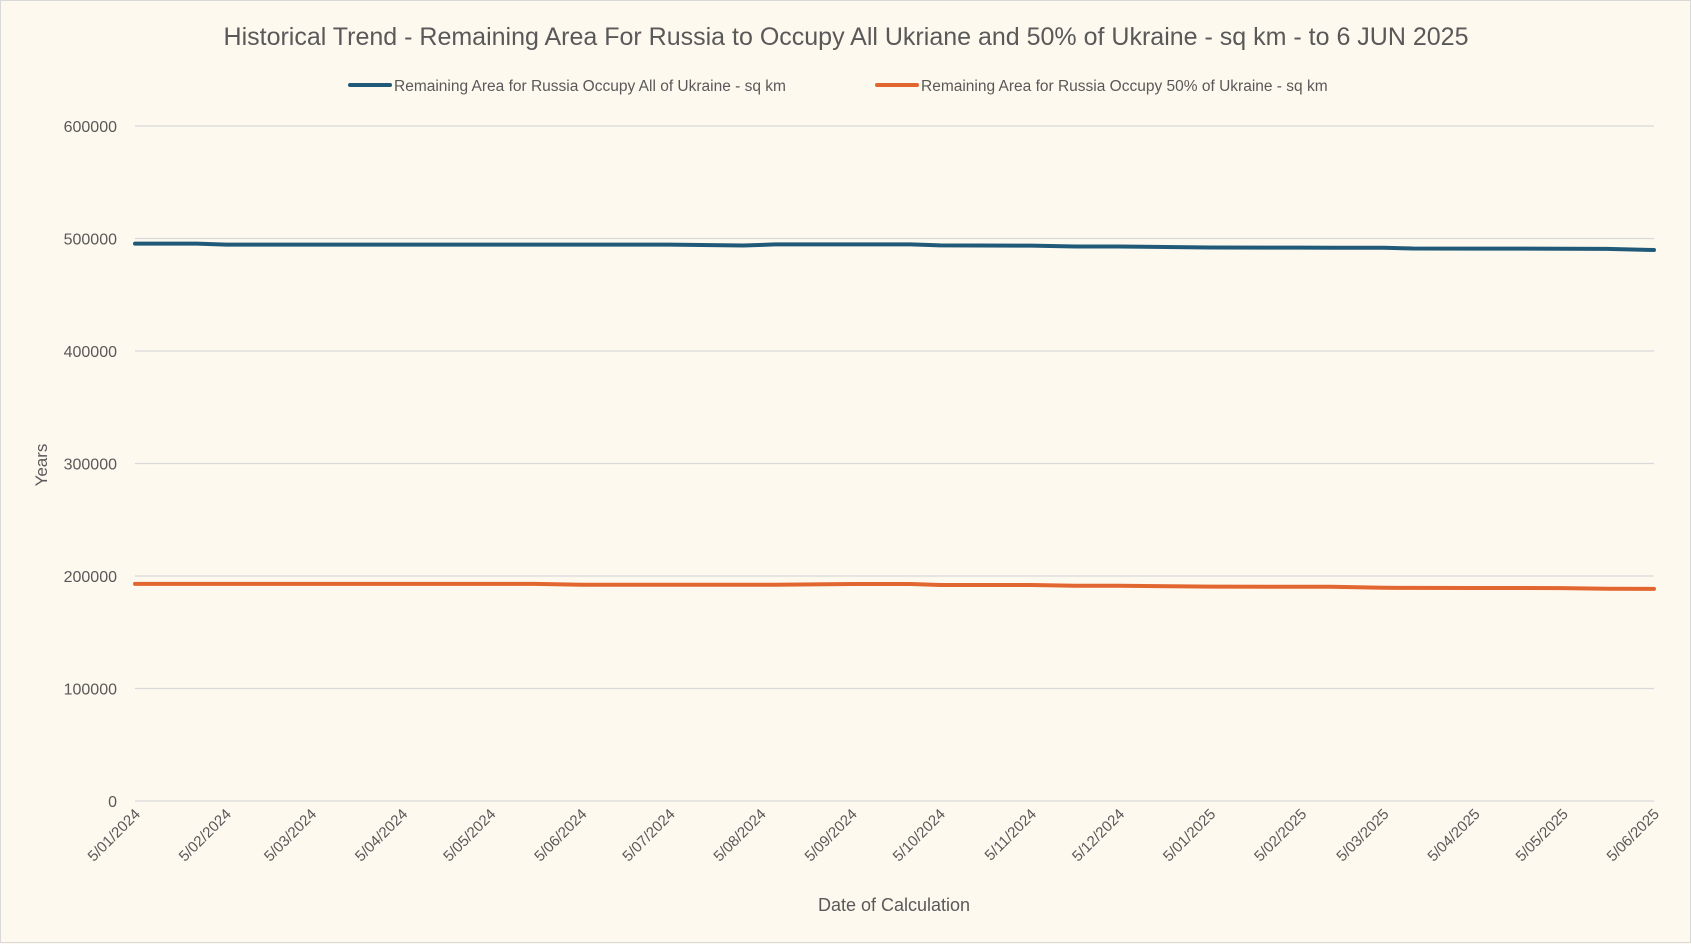  What do you see at coordinates (1453, 835) in the screenshot?
I see `x-tick-label: 5/04/2025` at bounding box center [1453, 835].